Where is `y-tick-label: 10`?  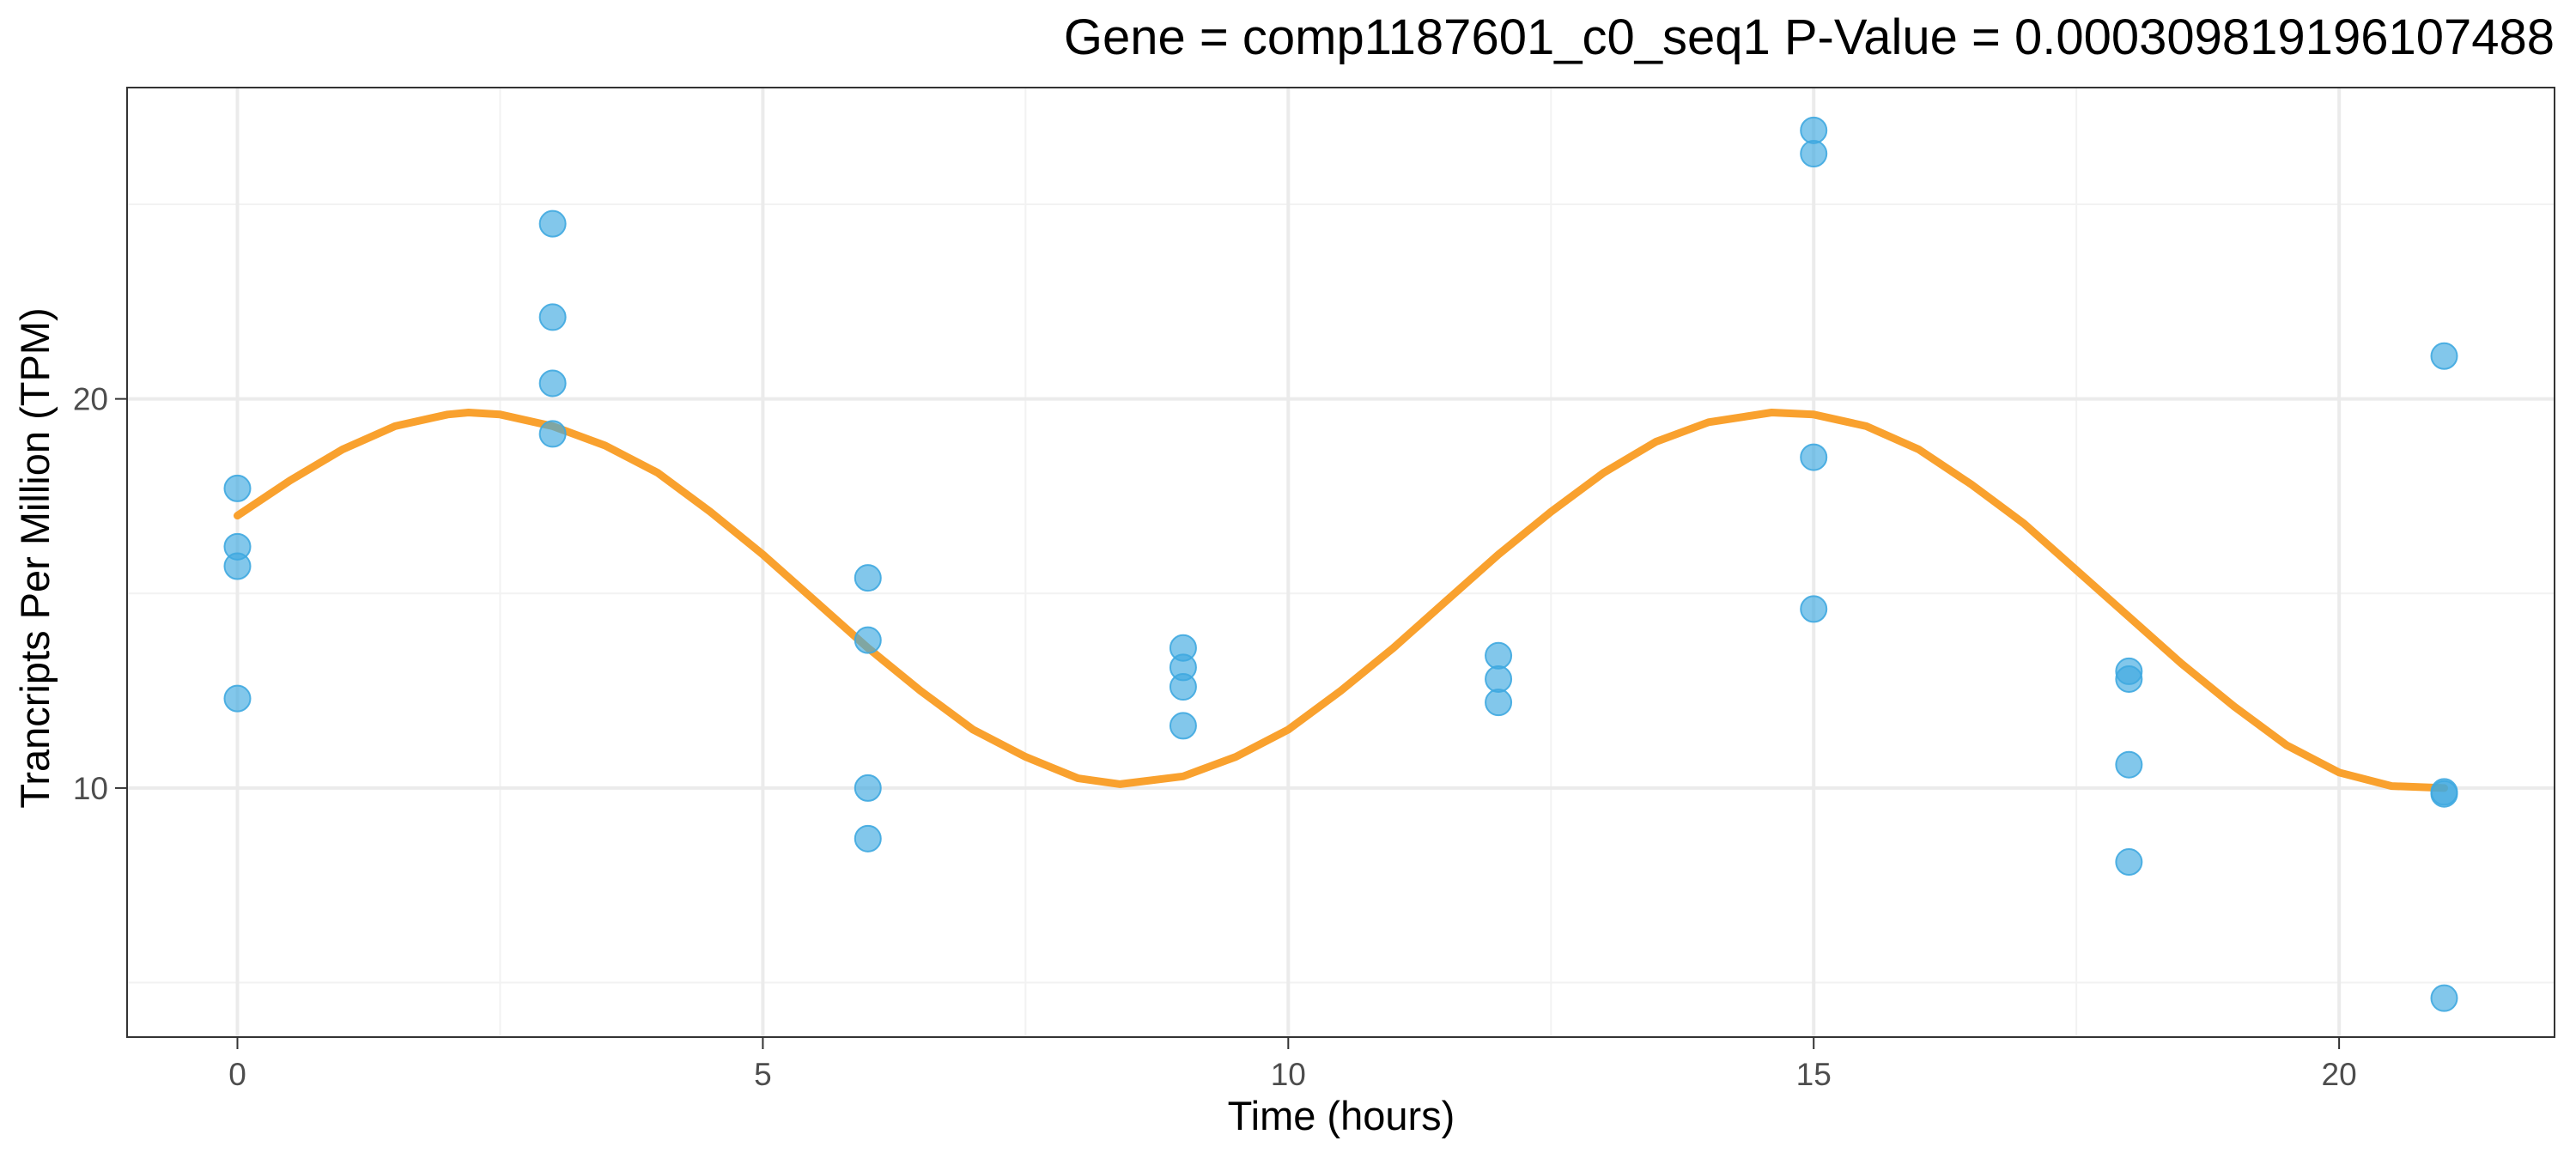
y-tick-label: 10 is located at coordinates (90, 788).